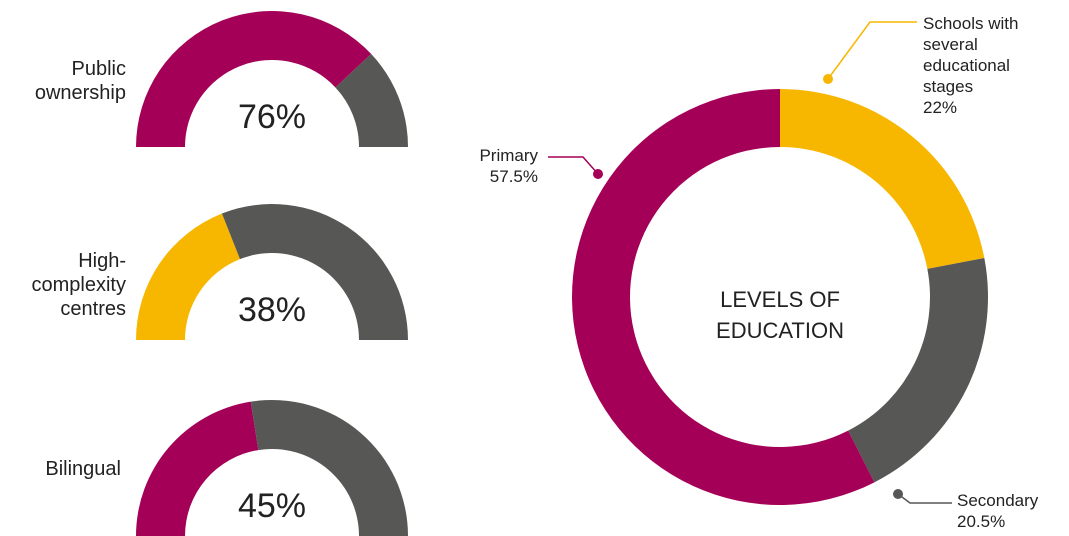 Image resolution: width=1069 pixels, height=536 pixels. What do you see at coordinates (508, 155) in the screenshot?
I see `slice-category-label: Primary` at bounding box center [508, 155].